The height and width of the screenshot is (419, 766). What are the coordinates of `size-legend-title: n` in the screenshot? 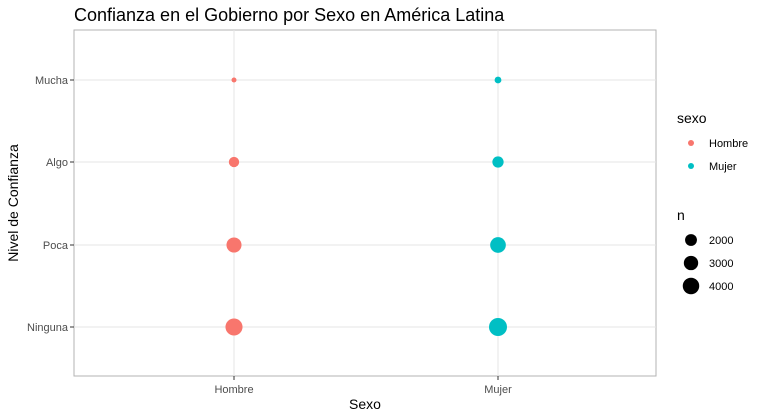 It's located at (681, 215).